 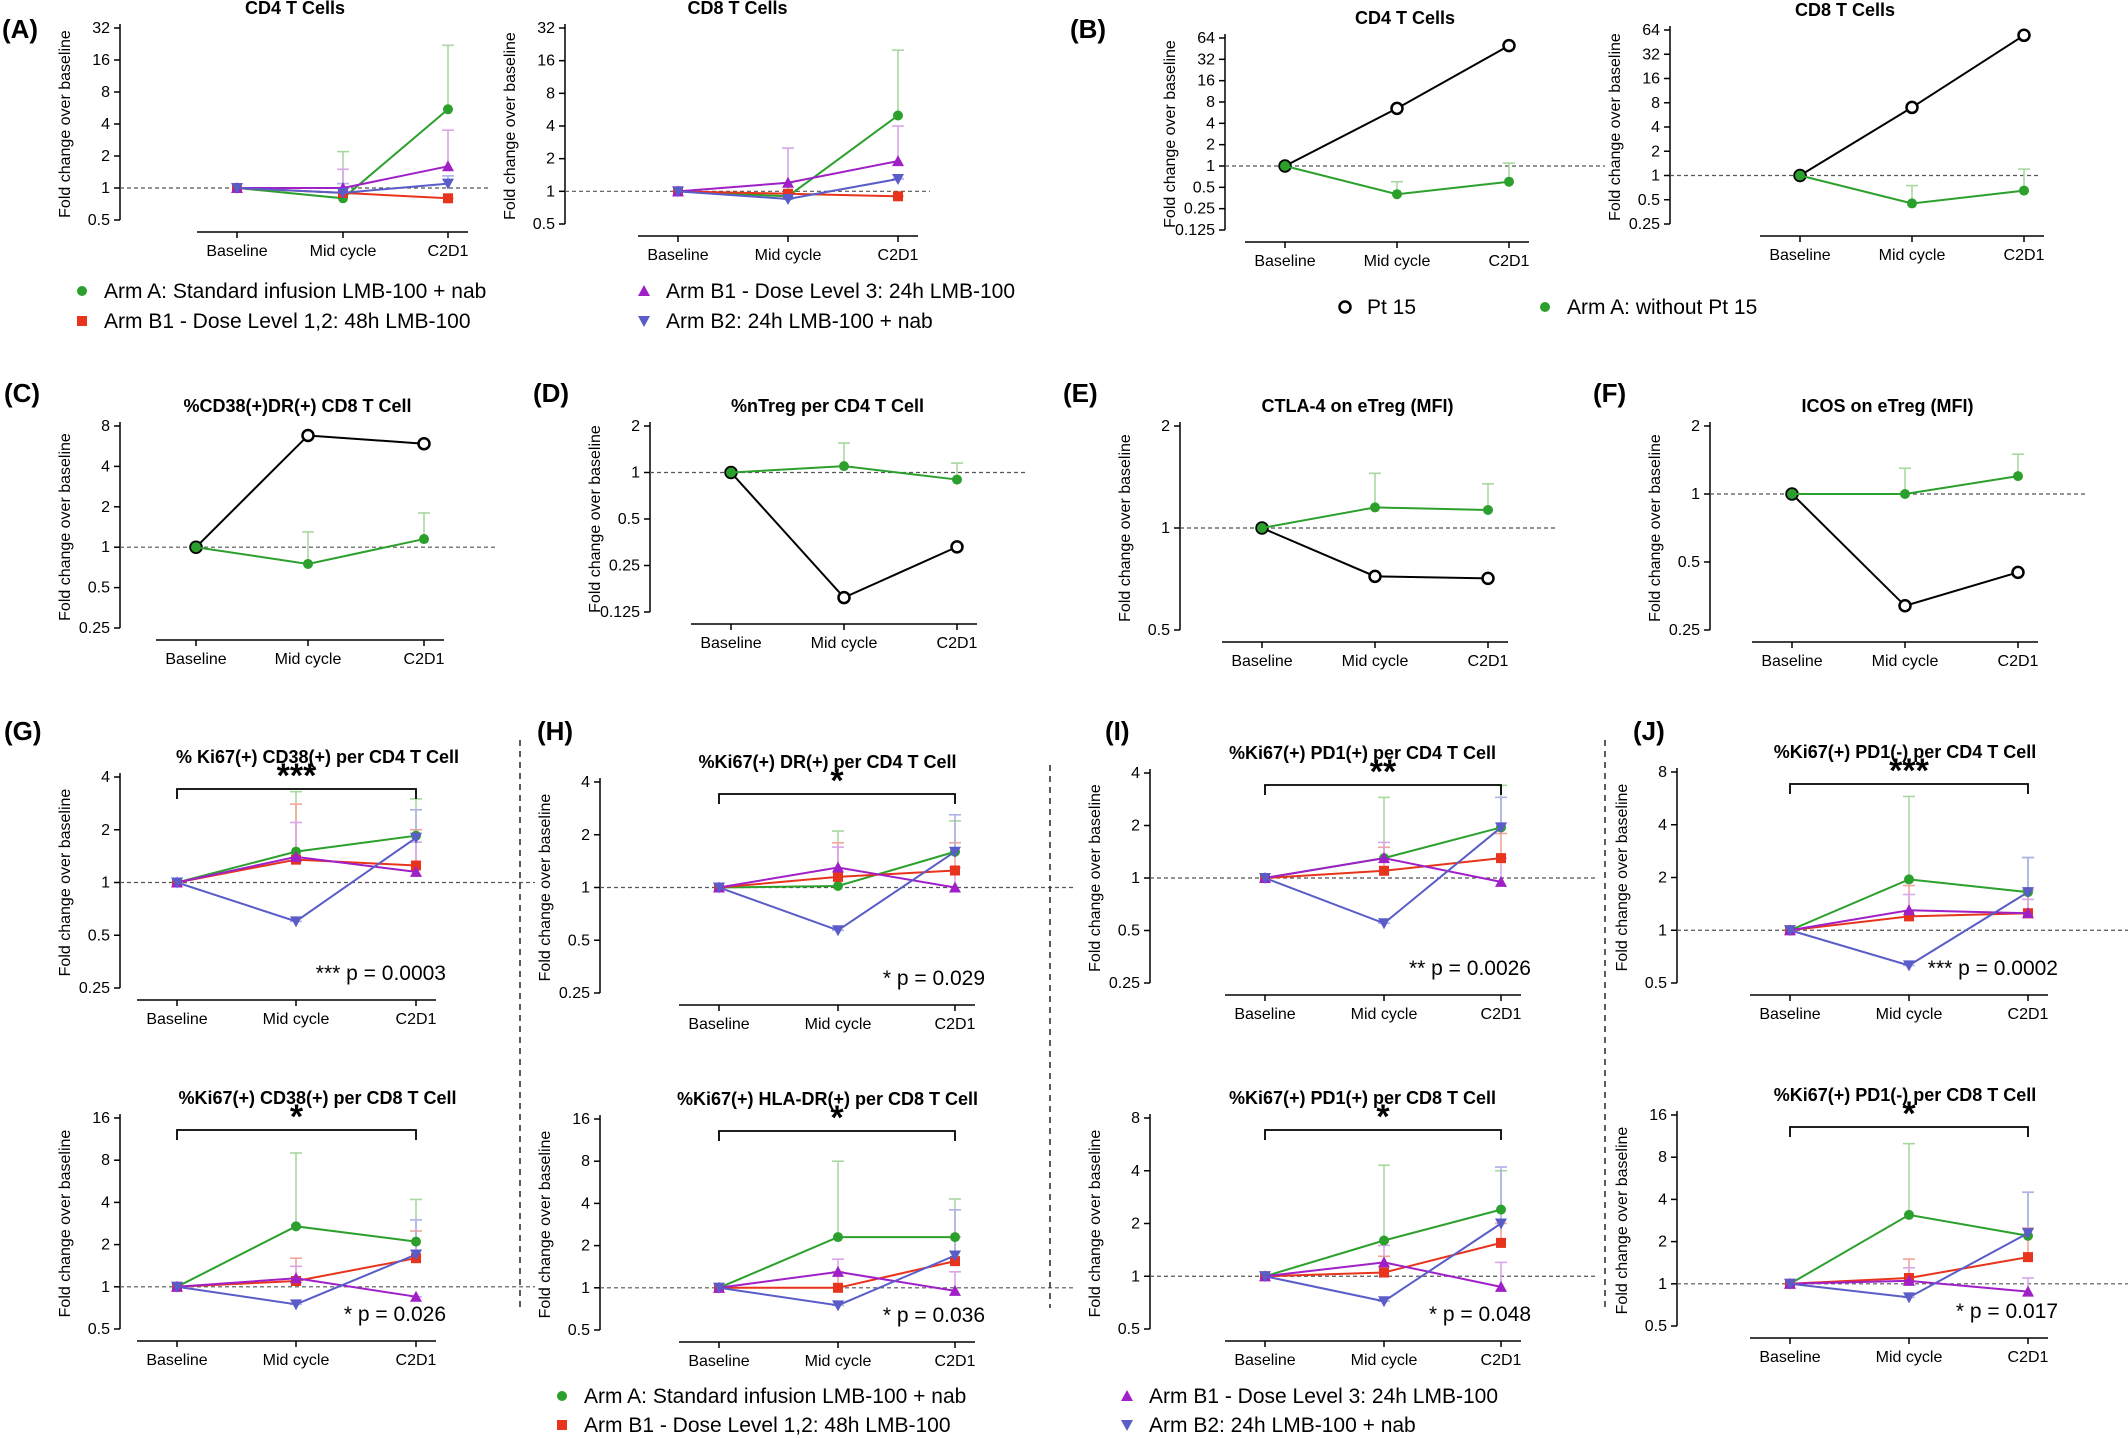 I want to click on panel-label: (A), so click(x=20, y=29).